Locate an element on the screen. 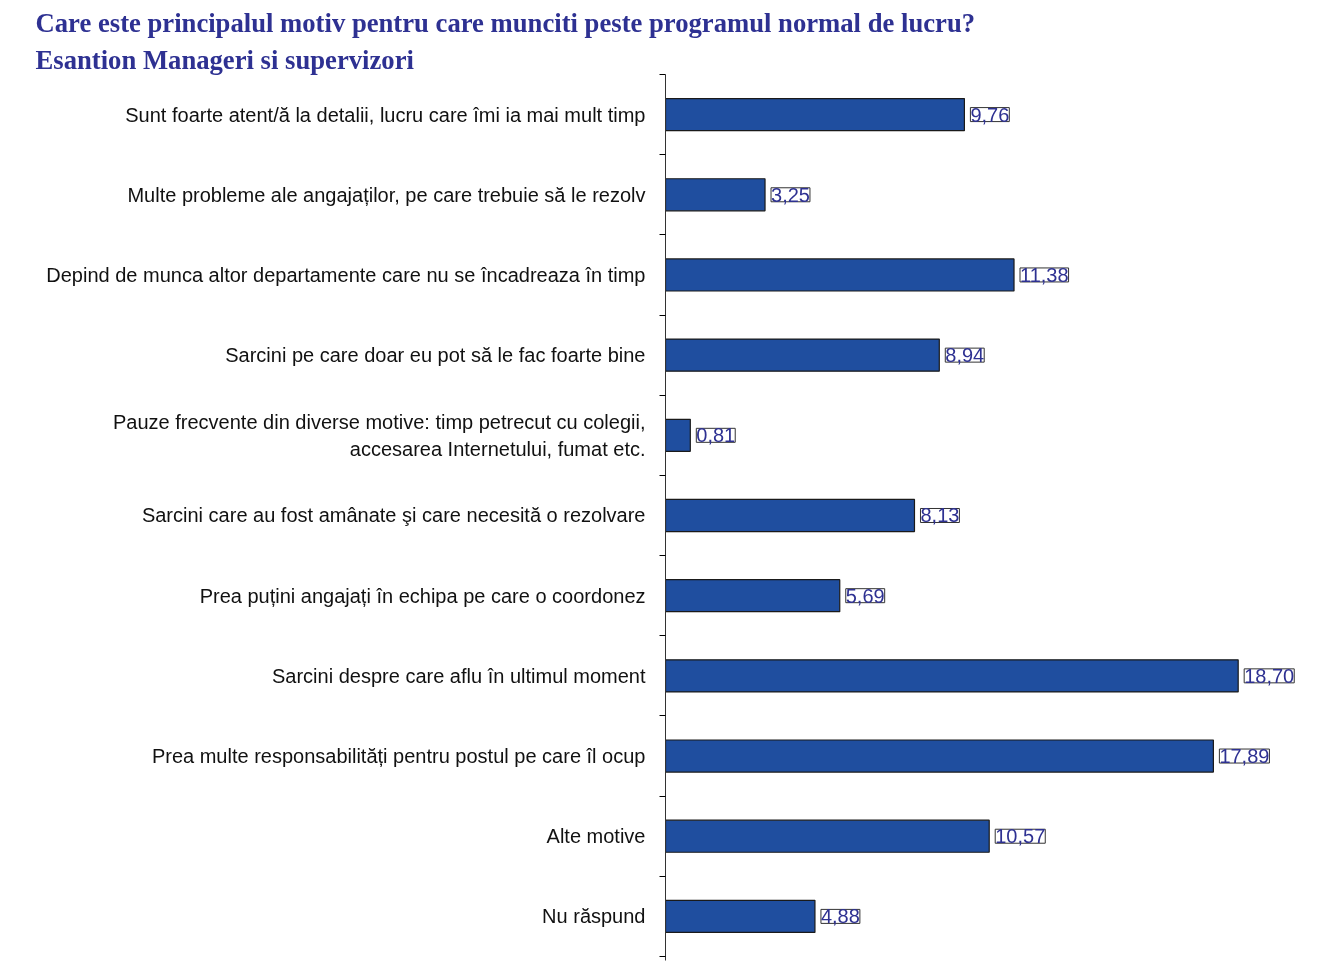 The width and height of the screenshot is (1328, 971). y-tick-label: Multe probleme ale angajaților, pe care trebuie să le rezolv is located at coordinates (386, 194).